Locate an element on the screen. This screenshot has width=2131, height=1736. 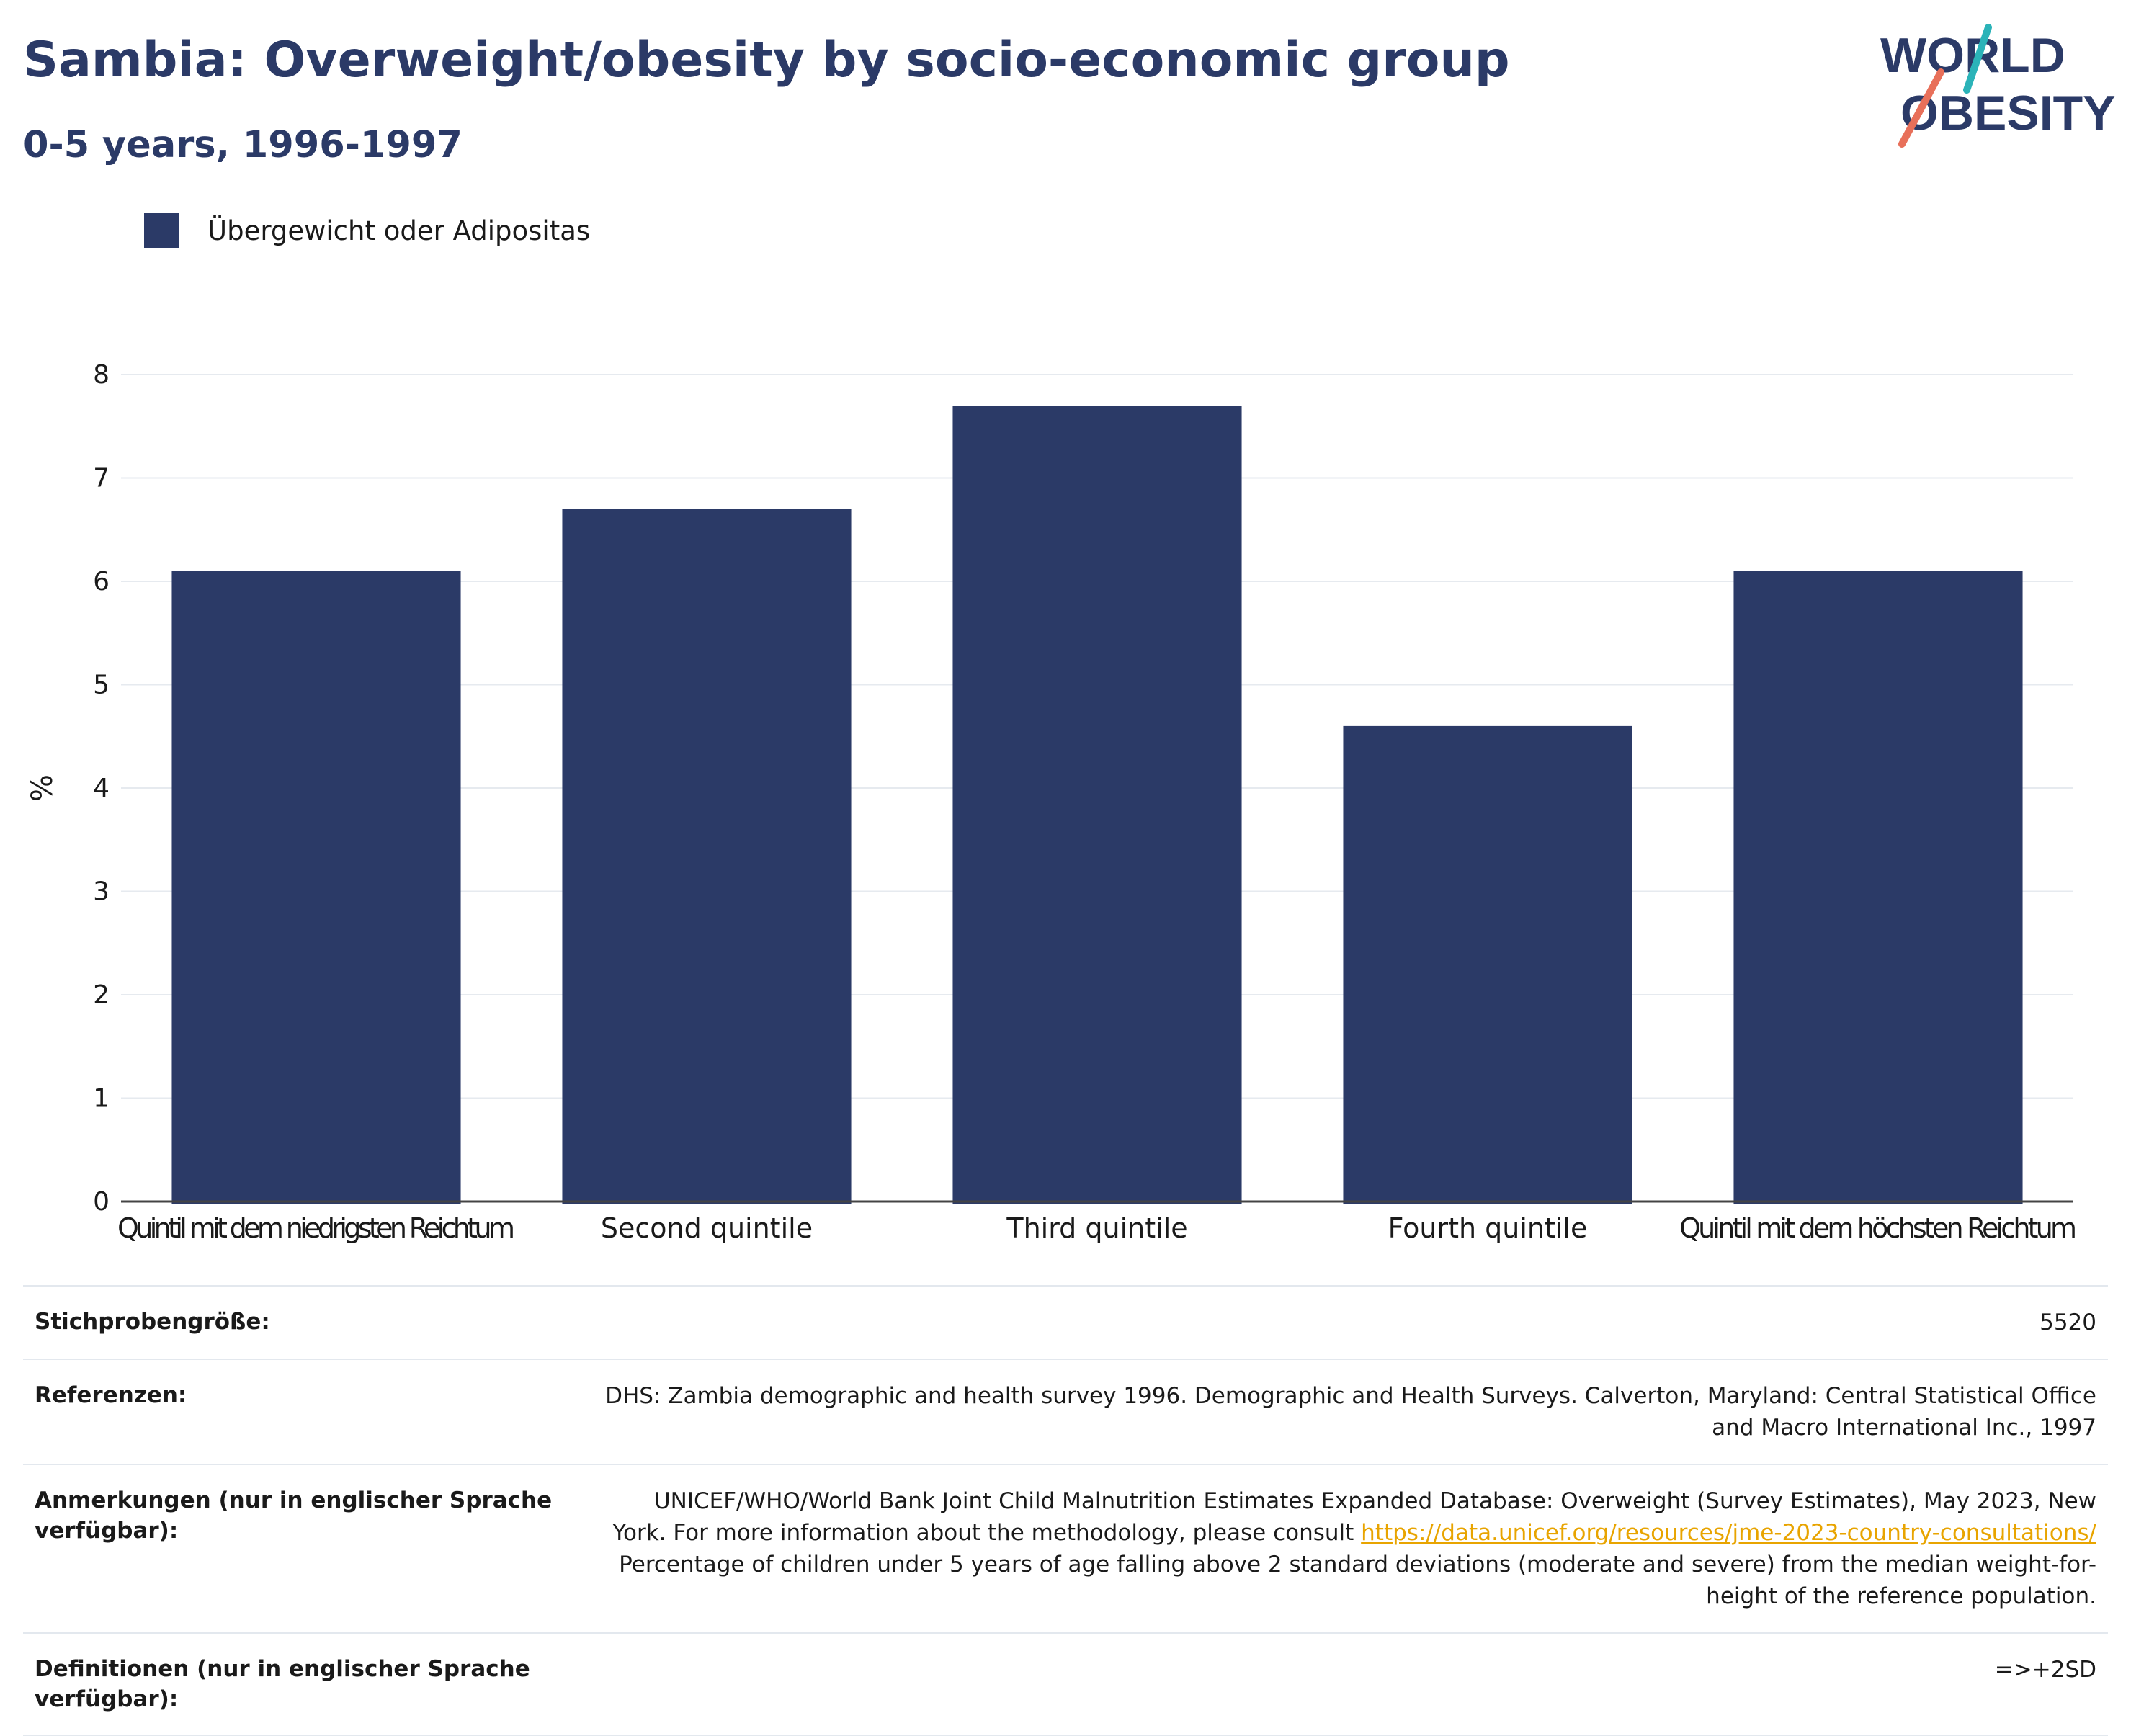
chart-subtitle: 0-5 years, 1996-1997 is located at coordinates (243, 145).